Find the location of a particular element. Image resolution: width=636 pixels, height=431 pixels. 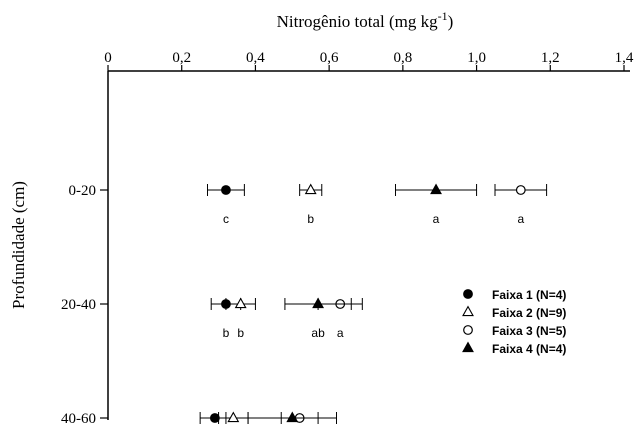

significance-letter-4-1: a is located at coordinates (436, 219).